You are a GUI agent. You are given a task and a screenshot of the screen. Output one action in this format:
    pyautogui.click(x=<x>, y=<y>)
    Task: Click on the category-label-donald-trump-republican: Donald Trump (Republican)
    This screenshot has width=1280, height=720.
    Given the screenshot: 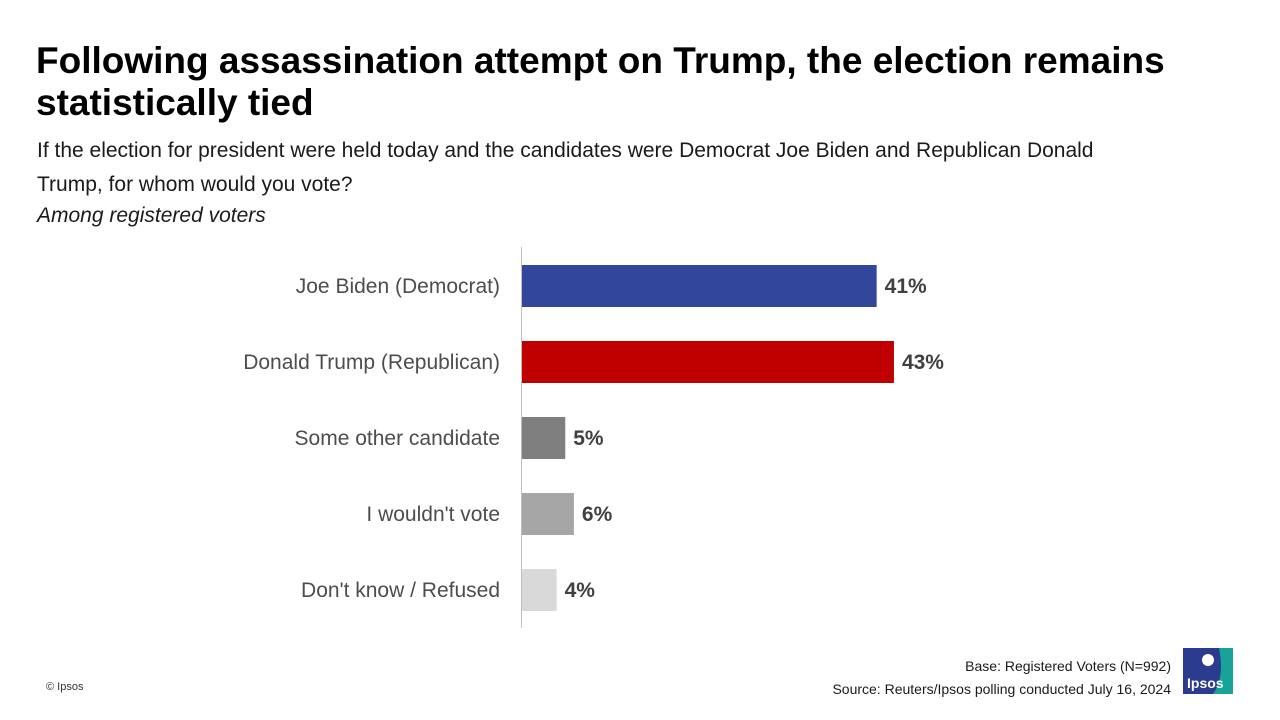 What is the action you would take?
    pyautogui.click(x=371, y=362)
    